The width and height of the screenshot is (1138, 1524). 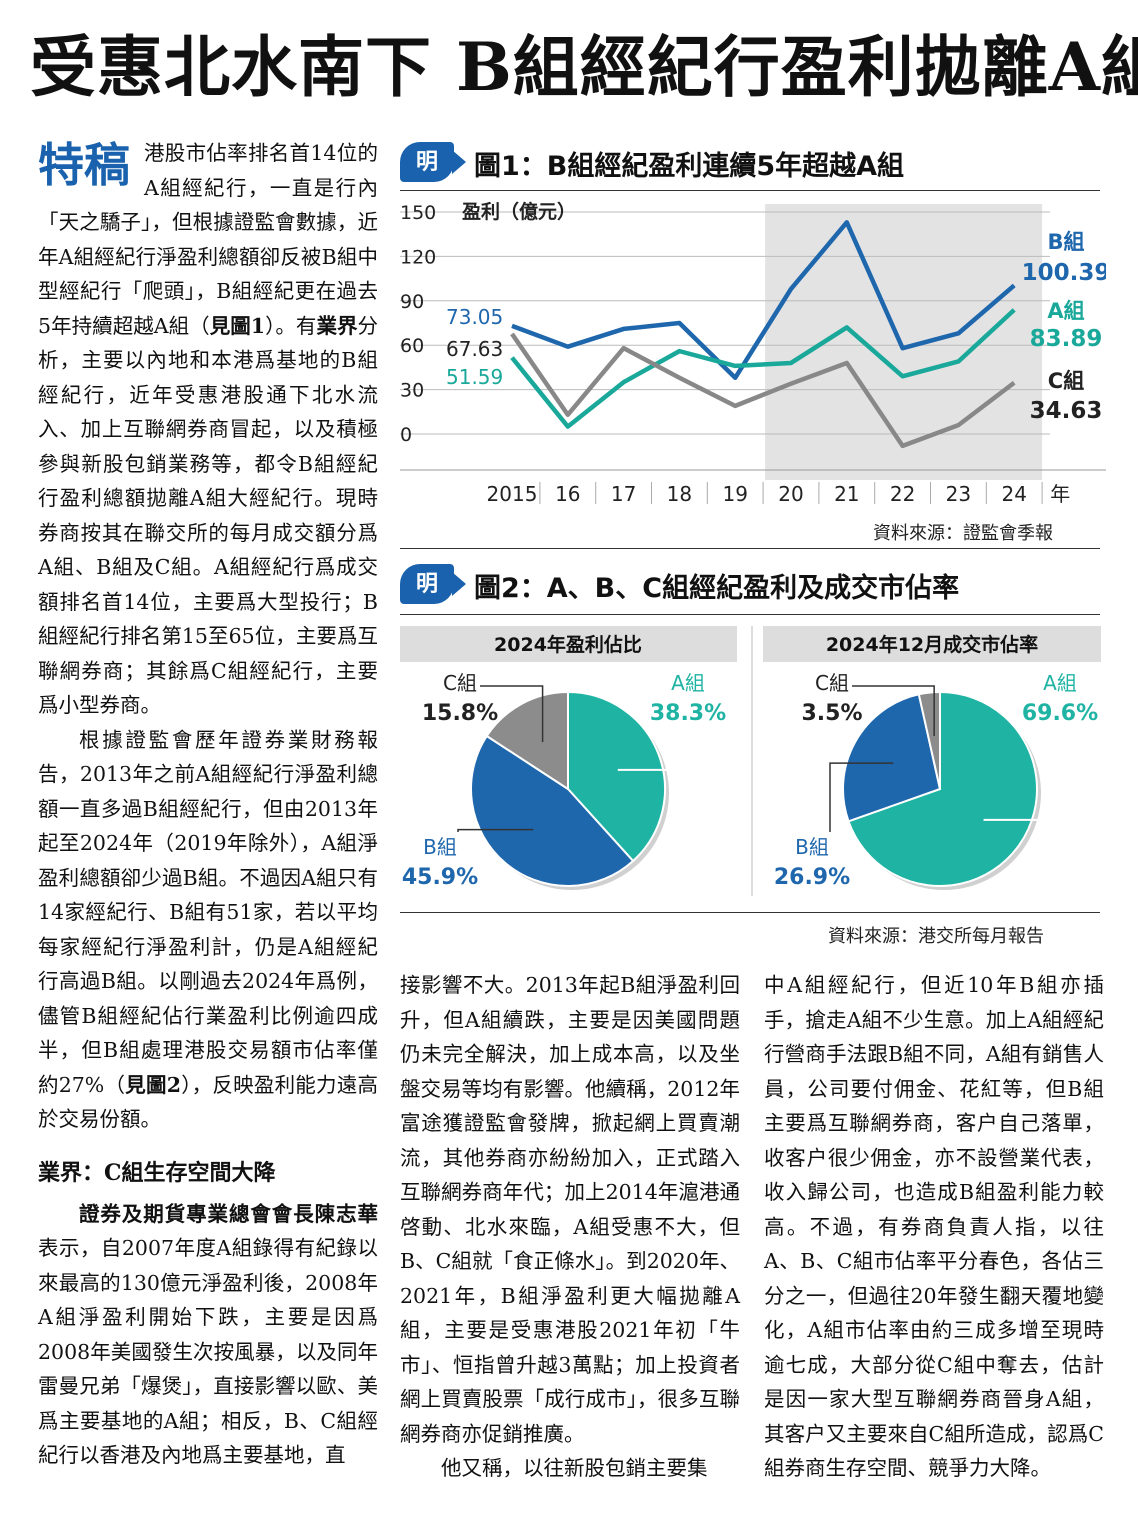 I want to click on x-tick-label: 20, so click(x=790, y=494).